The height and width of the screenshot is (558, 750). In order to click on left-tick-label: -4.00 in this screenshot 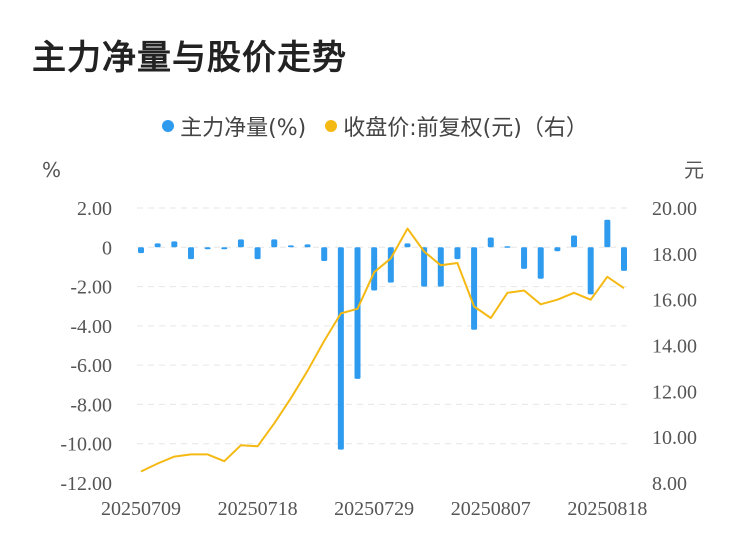, I will do `click(91, 327)`.